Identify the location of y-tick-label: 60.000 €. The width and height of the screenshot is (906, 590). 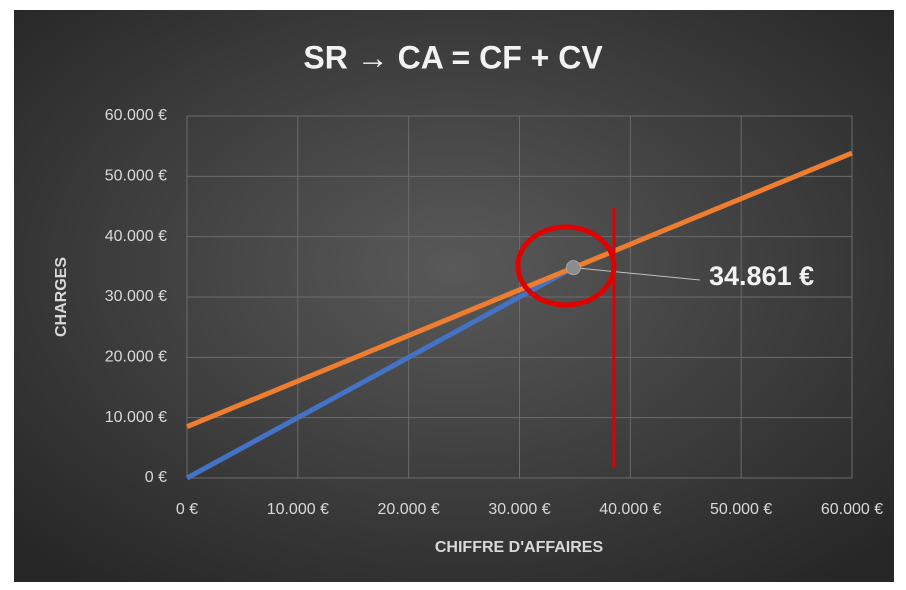
(136, 115).